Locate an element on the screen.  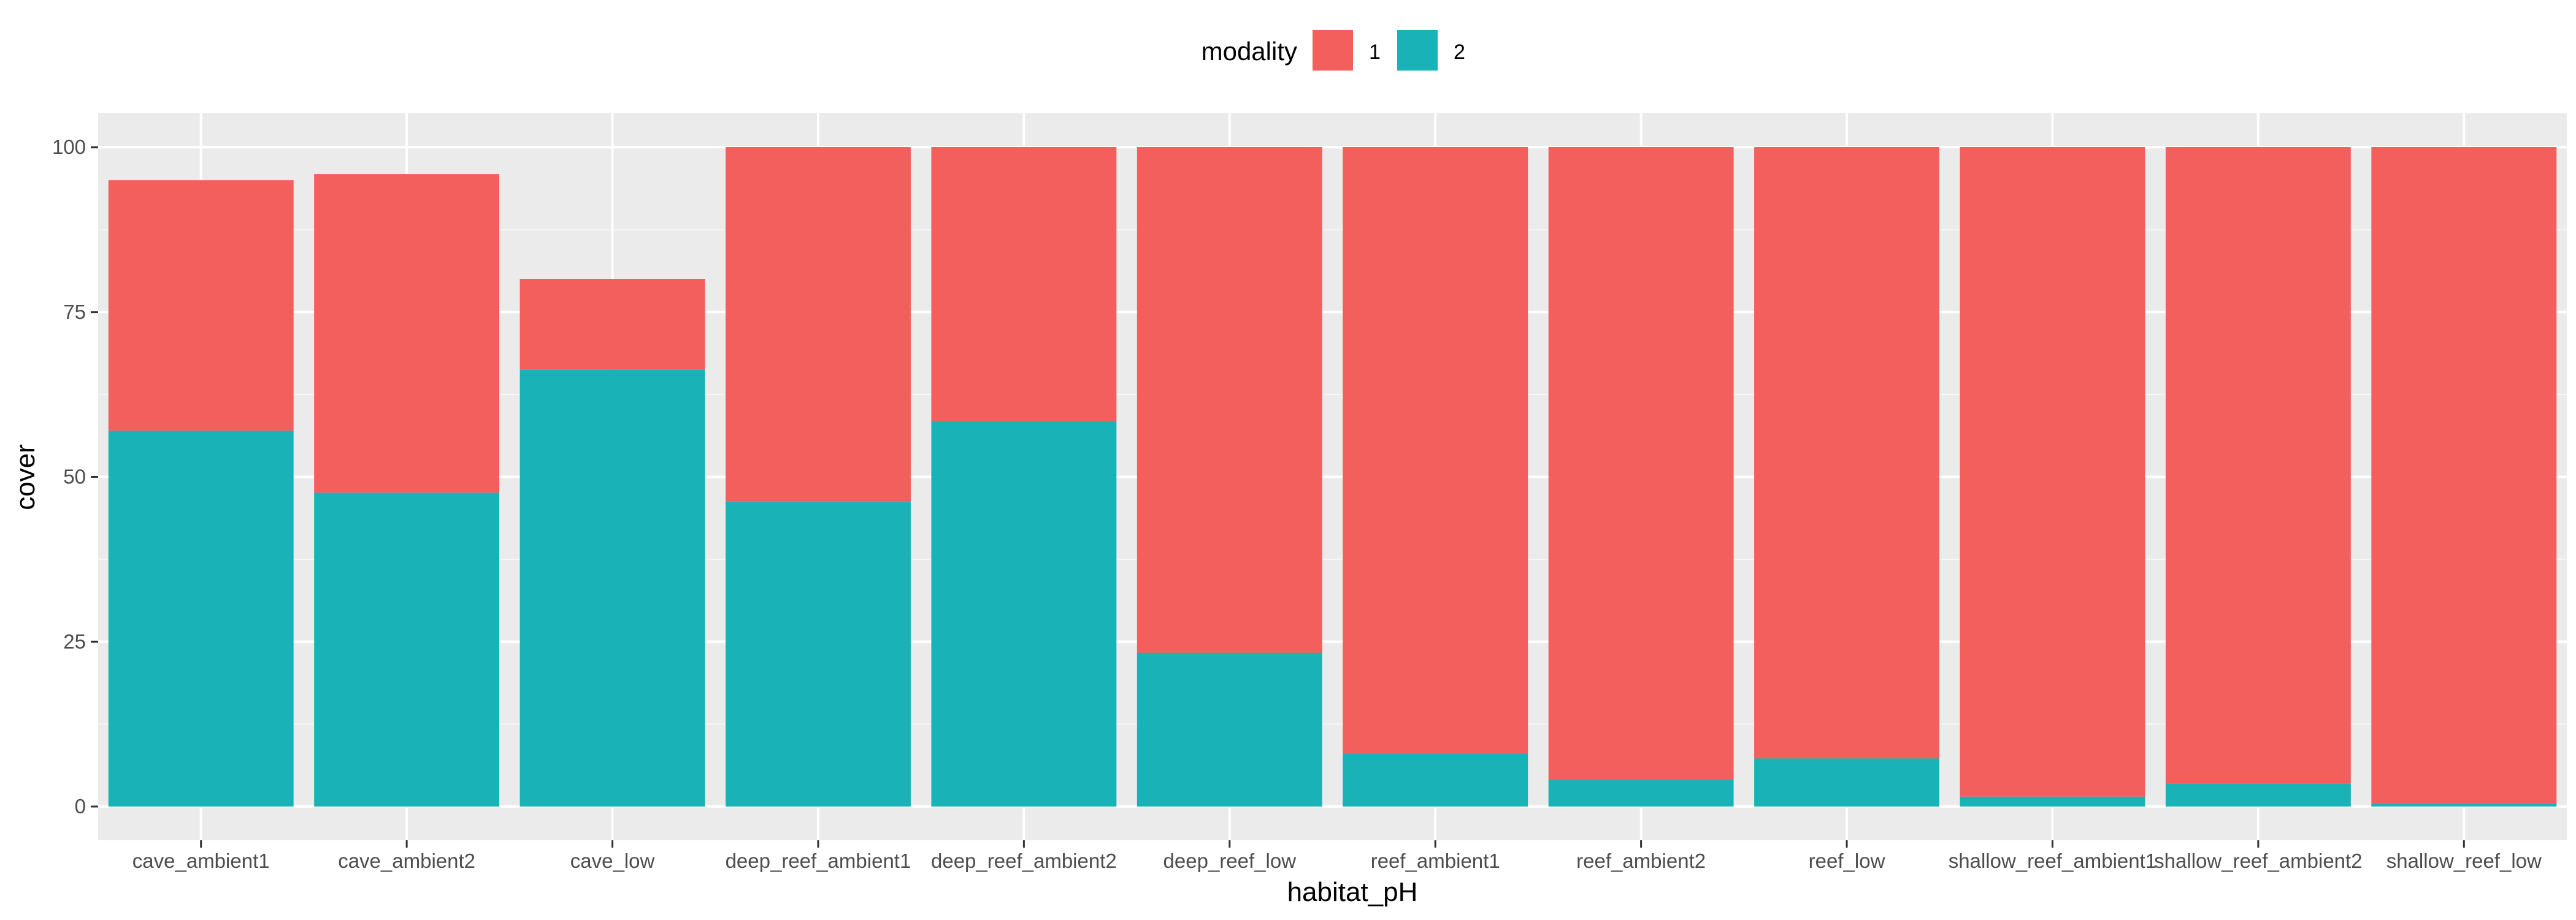
x-tick-label: shallow_reef_ambient2 is located at coordinates (2258, 860).